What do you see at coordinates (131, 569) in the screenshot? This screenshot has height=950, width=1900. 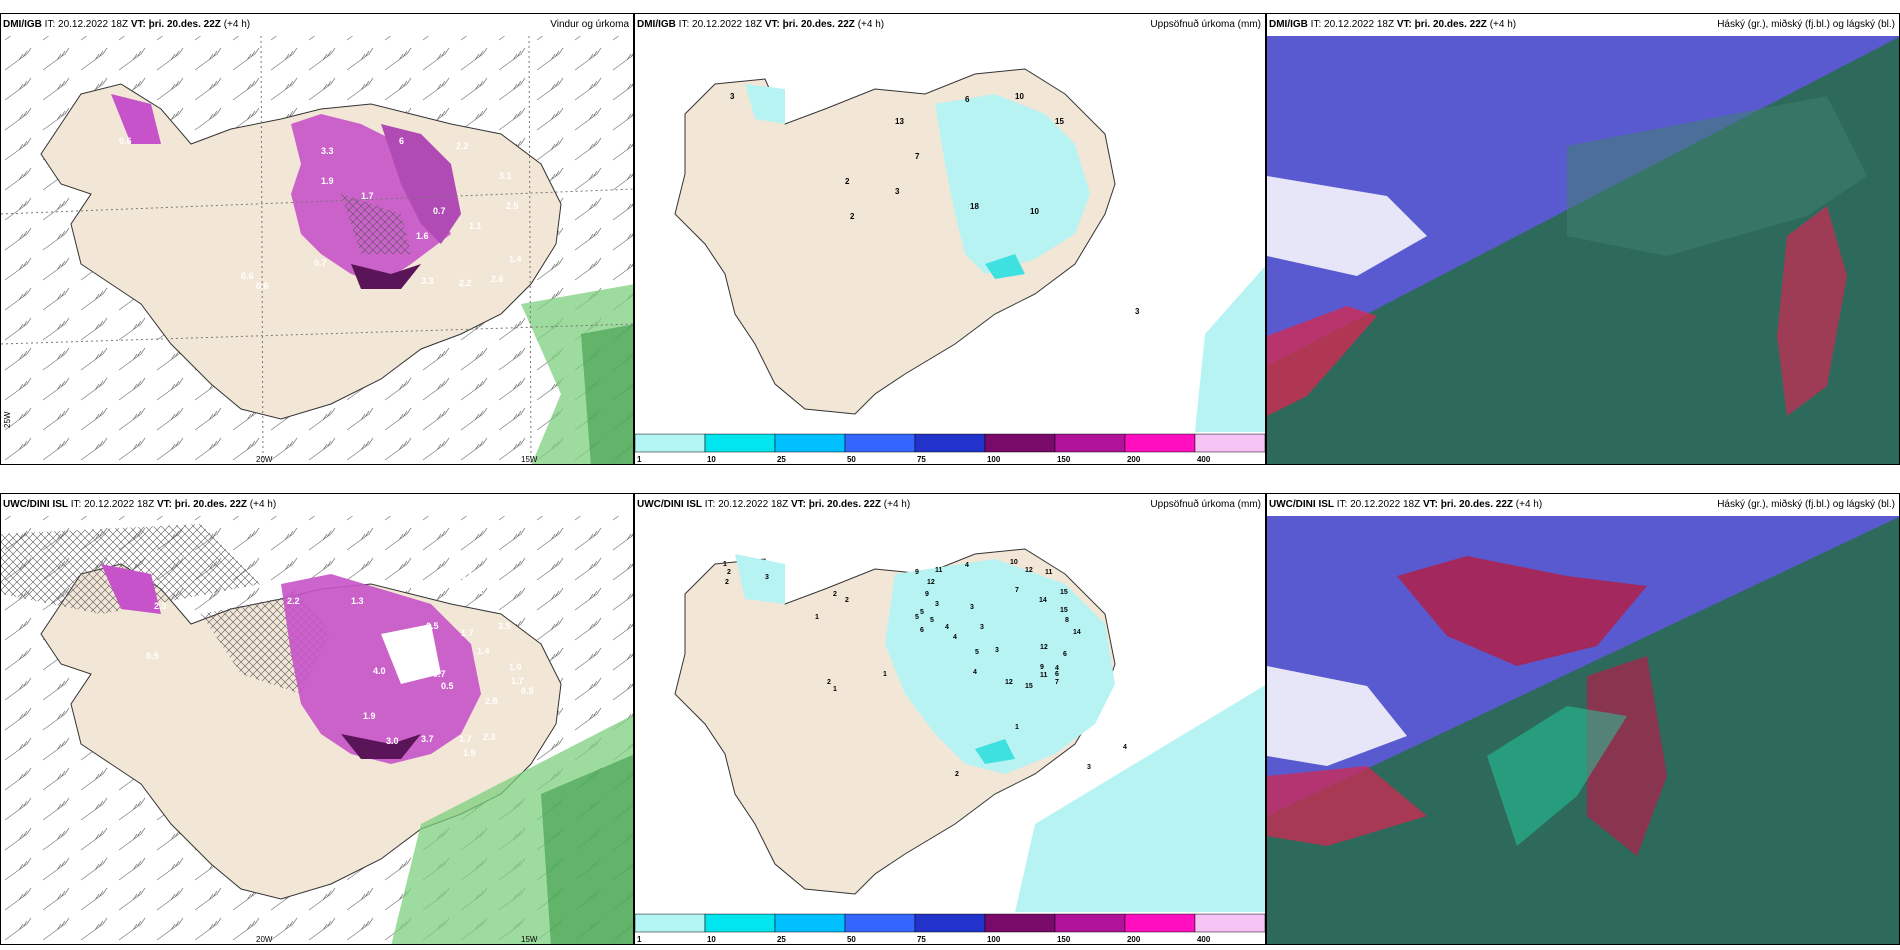 I see `hatched-area` at bounding box center [131, 569].